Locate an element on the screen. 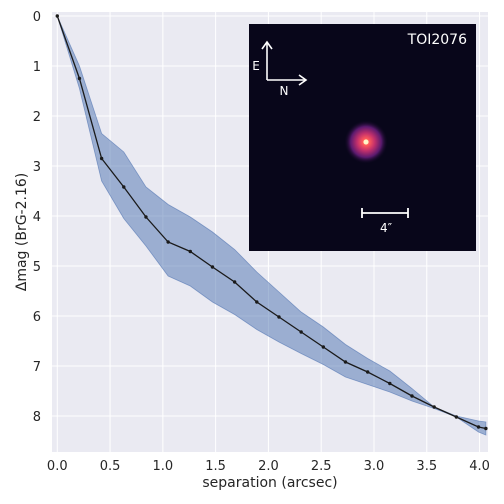 This screenshot has width=504, height=504. star-core is located at coordinates (366, 142).